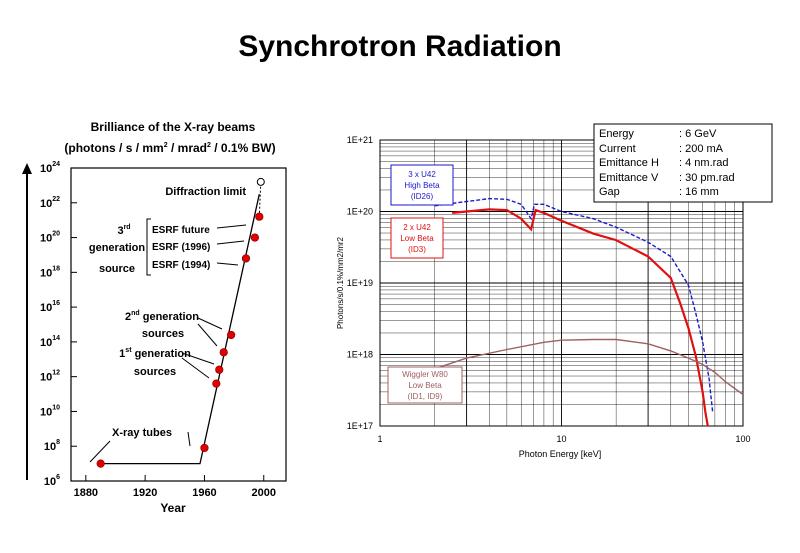 The height and width of the screenshot is (553, 800). Describe the element at coordinates (742, 439) in the screenshot. I see `spectrum-x-tick-label: 100` at that location.